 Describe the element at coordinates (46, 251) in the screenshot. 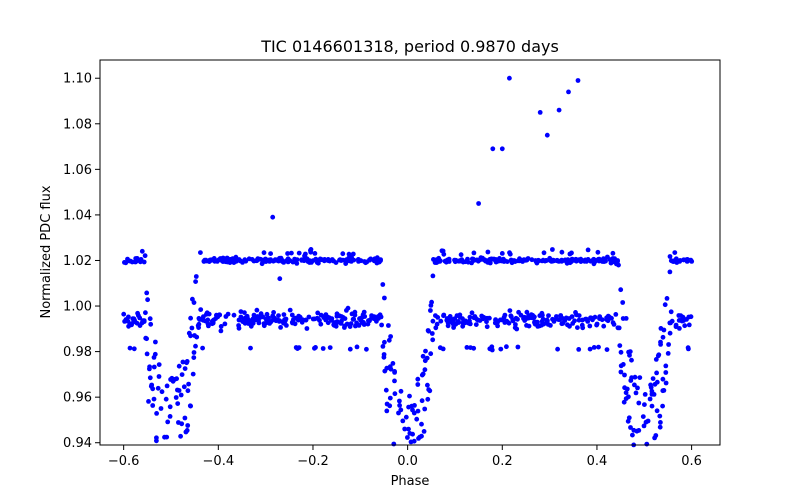

I see `y-axis-label: Normalized PDC flux` at that location.